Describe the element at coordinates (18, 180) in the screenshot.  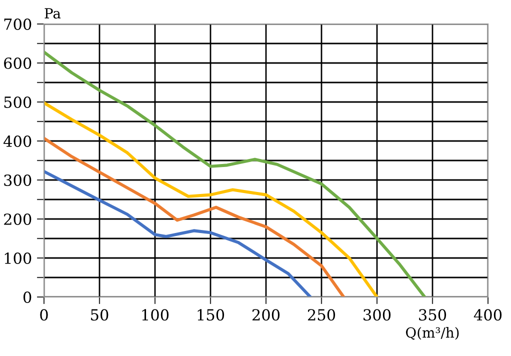
I see `y-tick-label: 300` at that location.